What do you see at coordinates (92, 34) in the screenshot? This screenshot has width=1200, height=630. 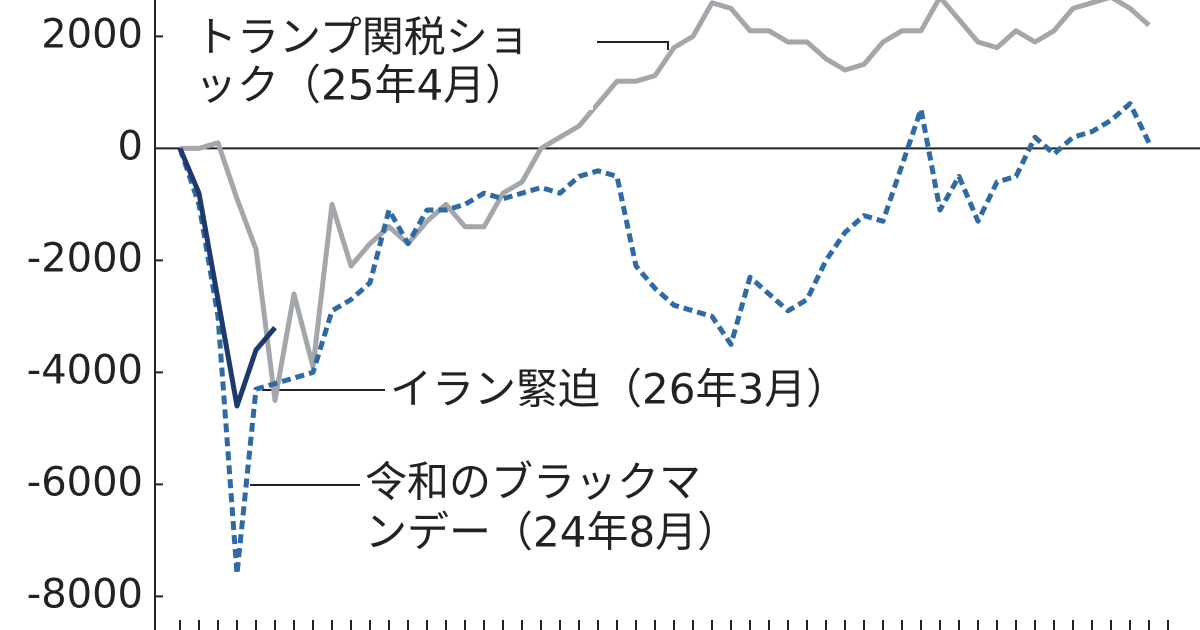 I see `y-tick-label: 2000` at bounding box center [92, 34].